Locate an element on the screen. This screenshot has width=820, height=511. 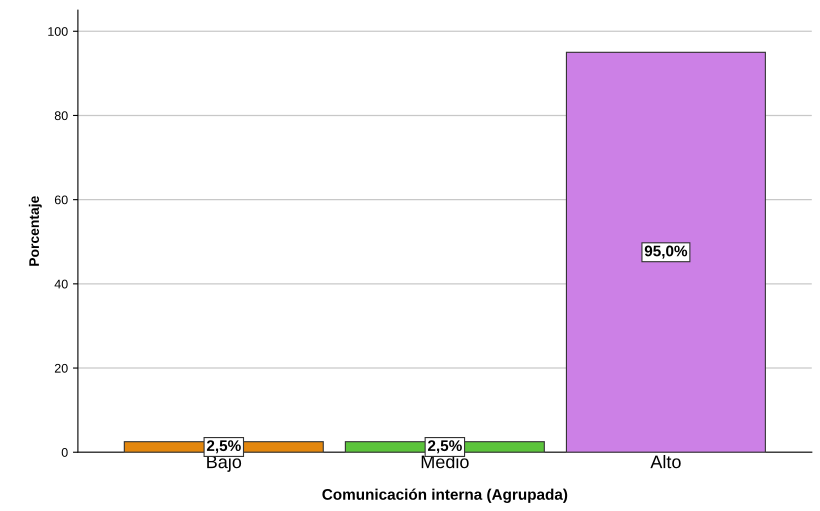
y-axis-title: Porcentaje is located at coordinates (35, 231).